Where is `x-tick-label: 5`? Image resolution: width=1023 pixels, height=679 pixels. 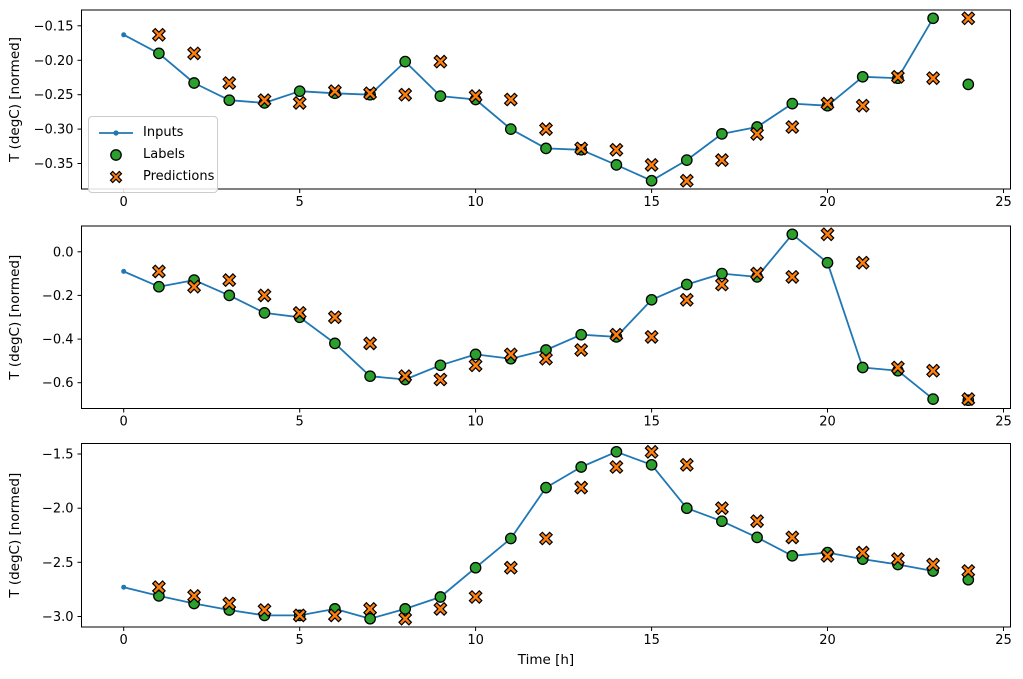 x-tick-label: 5 is located at coordinates (300, 202).